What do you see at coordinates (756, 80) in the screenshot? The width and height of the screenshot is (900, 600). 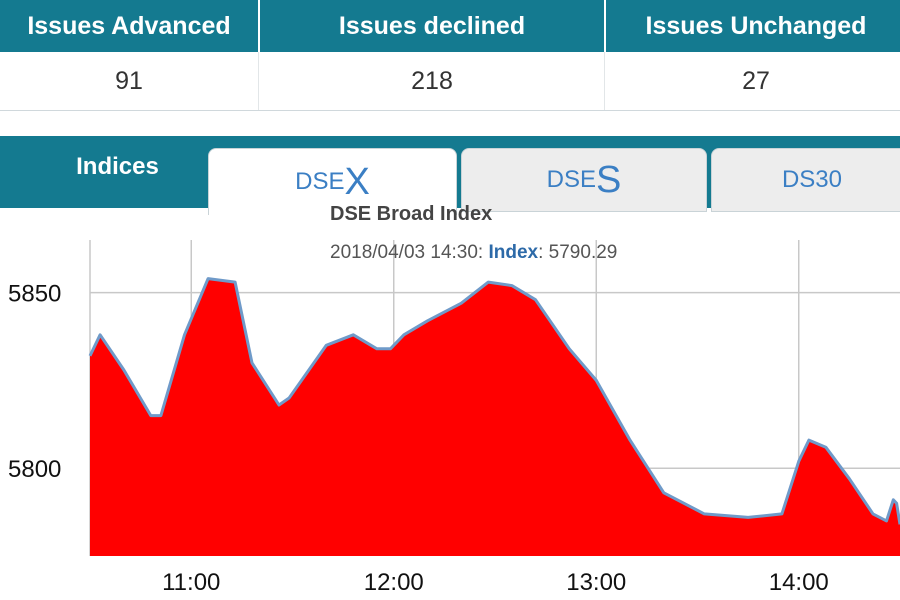 I see `value-issues-unchanged: 27` at bounding box center [756, 80].